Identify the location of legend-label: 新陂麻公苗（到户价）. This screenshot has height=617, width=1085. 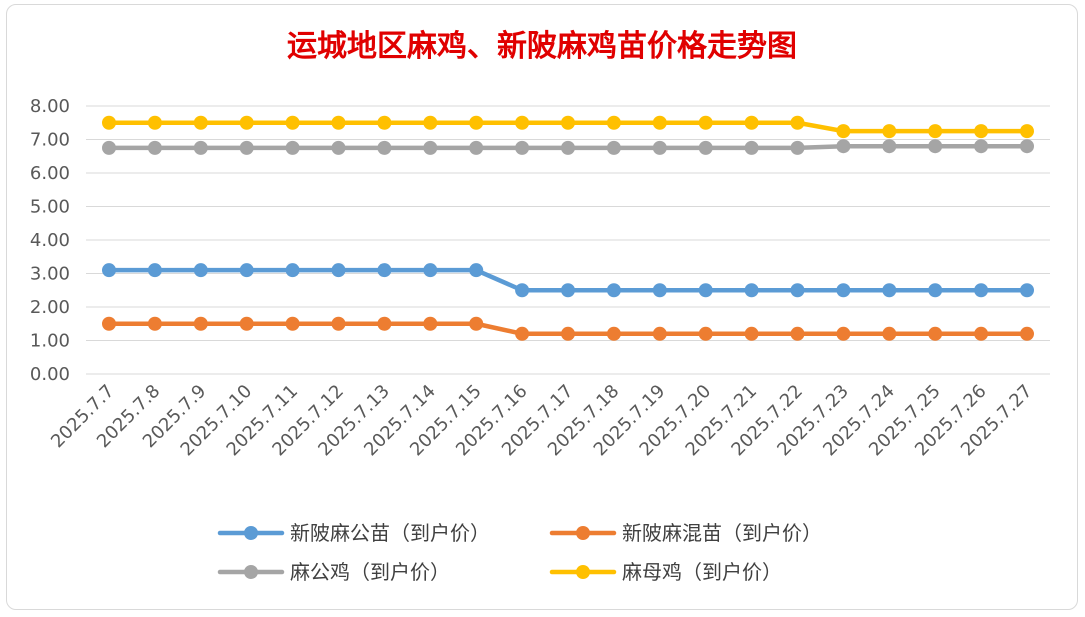
(390, 533).